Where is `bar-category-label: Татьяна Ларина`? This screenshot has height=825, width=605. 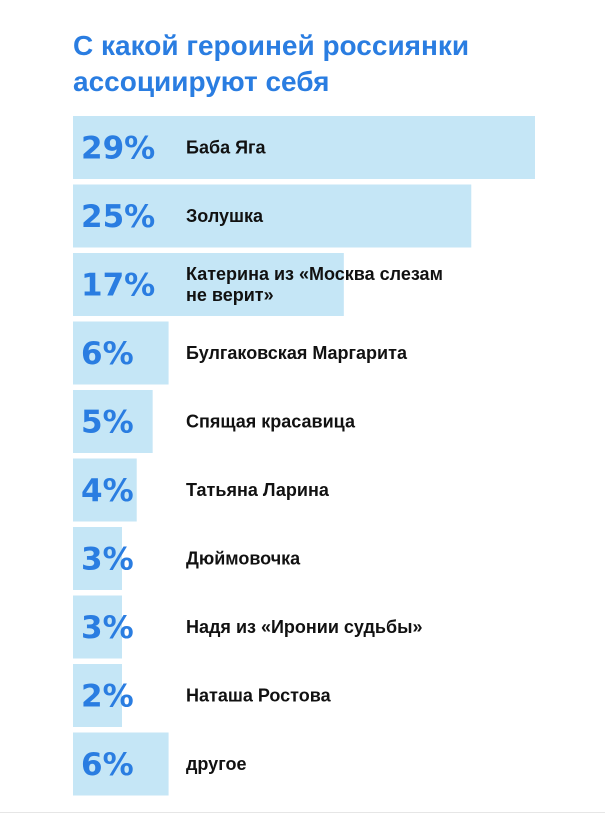 bar-category-label: Татьяна Ларина is located at coordinates (258, 490).